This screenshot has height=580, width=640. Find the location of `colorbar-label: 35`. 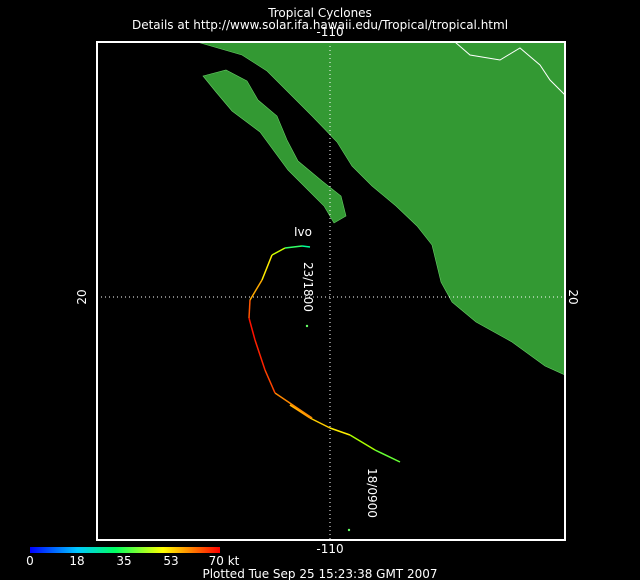

colorbar-label: 35 is located at coordinates (123, 561).